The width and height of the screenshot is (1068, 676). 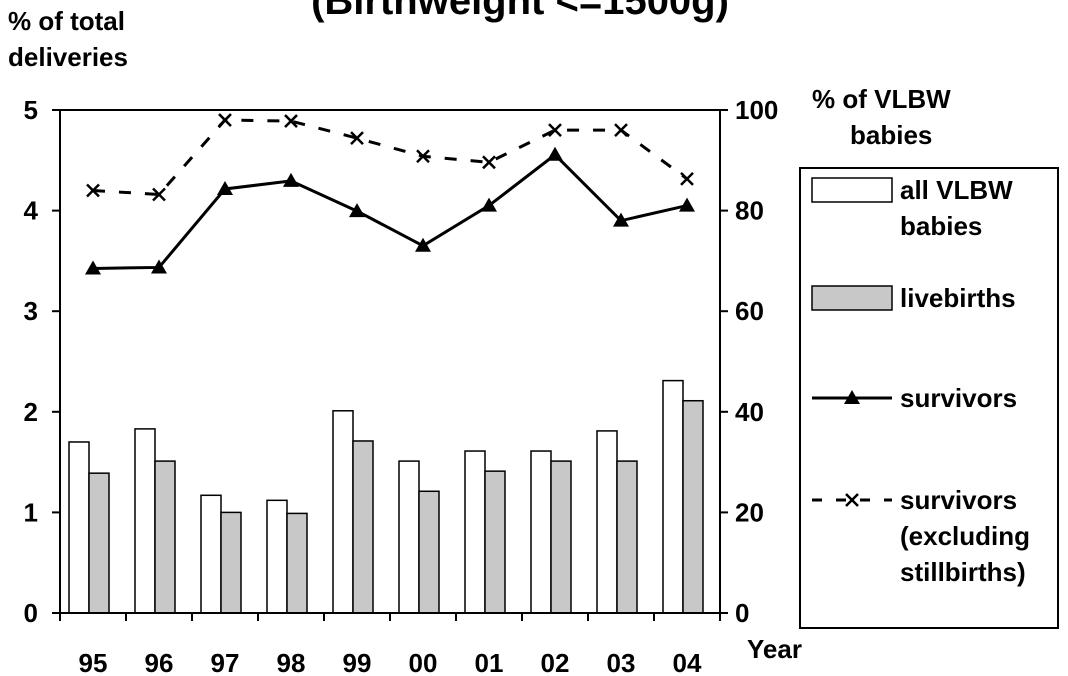 I want to click on x-tick-label-00: 00, so click(x=423, y=662).